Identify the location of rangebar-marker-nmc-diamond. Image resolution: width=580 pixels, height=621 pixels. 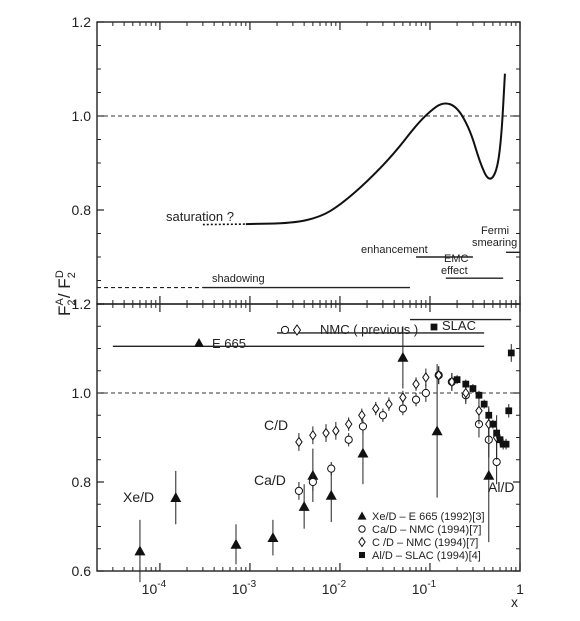
(297, 330).